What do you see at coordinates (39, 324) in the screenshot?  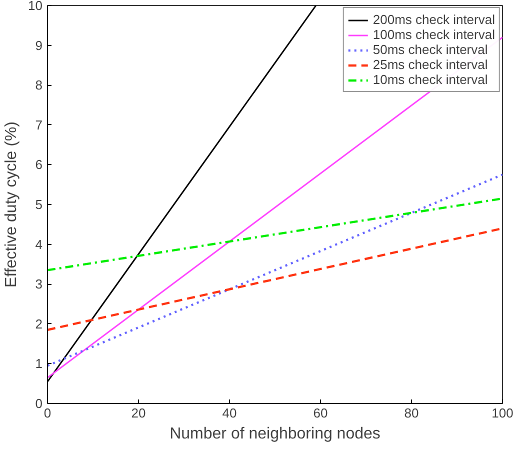 I see `y-tick-label: 2` at bounding box center [39, 324].